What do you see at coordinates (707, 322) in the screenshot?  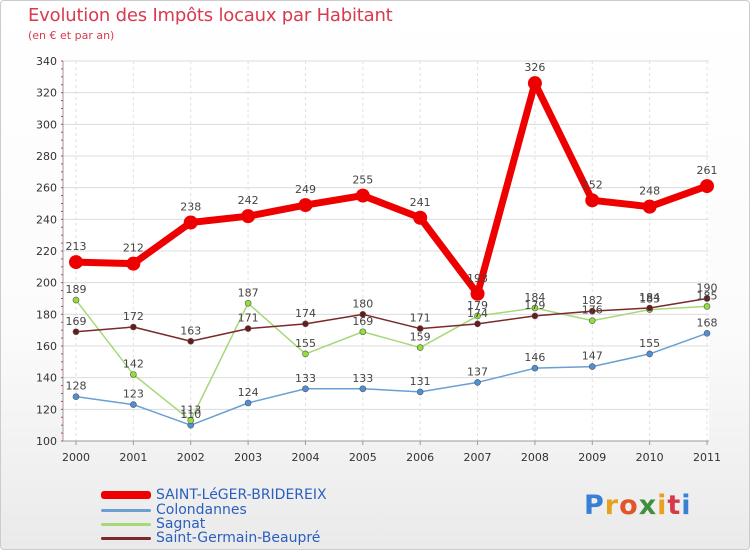 I see `data-label: 168` at bounding box center [707, 322].